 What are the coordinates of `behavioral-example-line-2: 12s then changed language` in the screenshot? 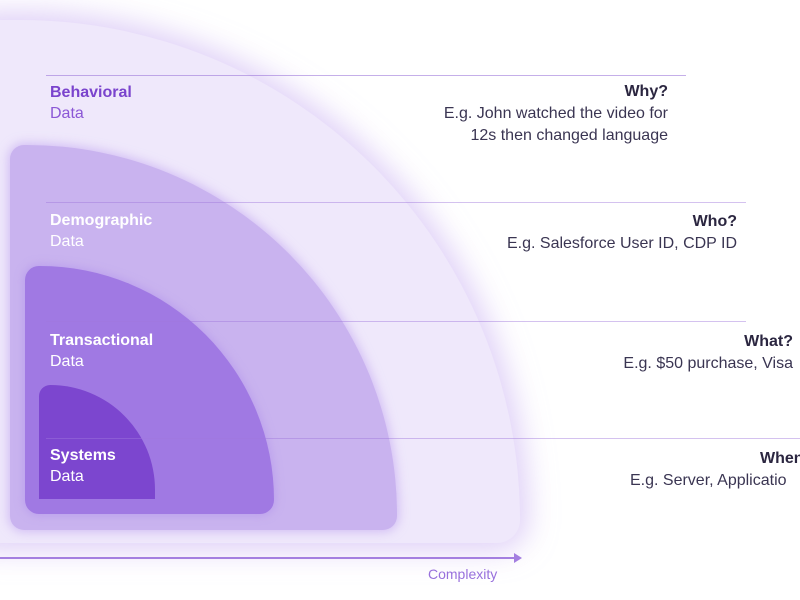 It's located at (569, 135).